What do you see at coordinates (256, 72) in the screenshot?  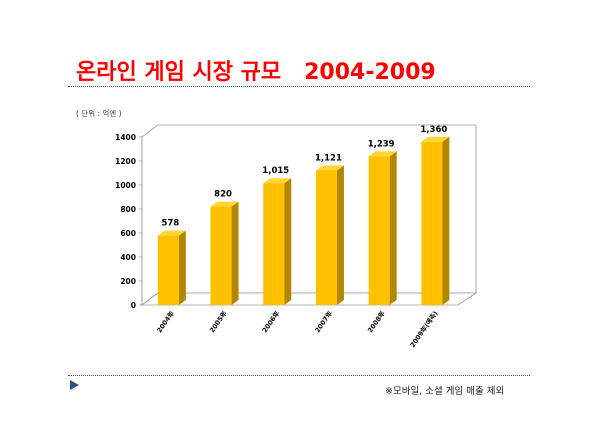 I see `slide-title: 온라인 게임 시장 규모 2004-2009` at bounding box center [256, 72].